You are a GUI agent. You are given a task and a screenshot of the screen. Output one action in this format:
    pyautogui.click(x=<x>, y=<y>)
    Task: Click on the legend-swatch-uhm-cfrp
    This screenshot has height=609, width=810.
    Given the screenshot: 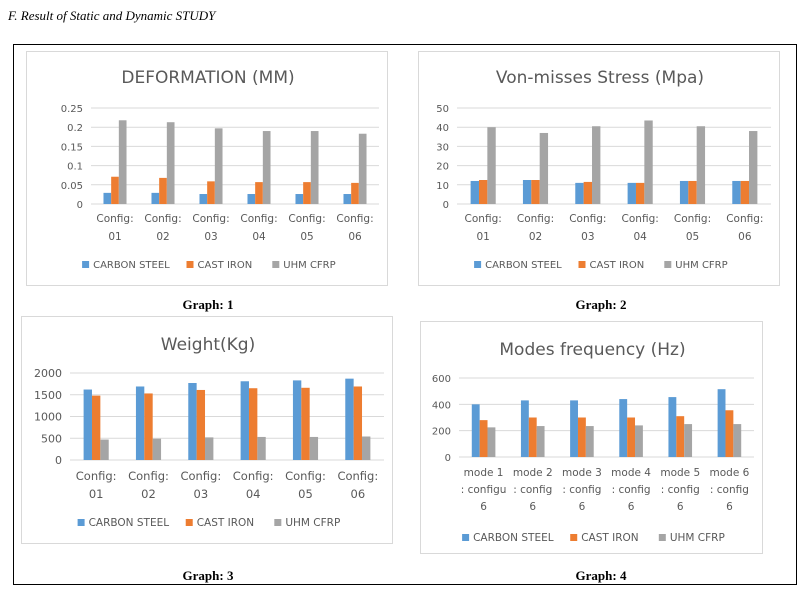 What is the action you would take?
    pyautogui.click(x=662, y=537)
    